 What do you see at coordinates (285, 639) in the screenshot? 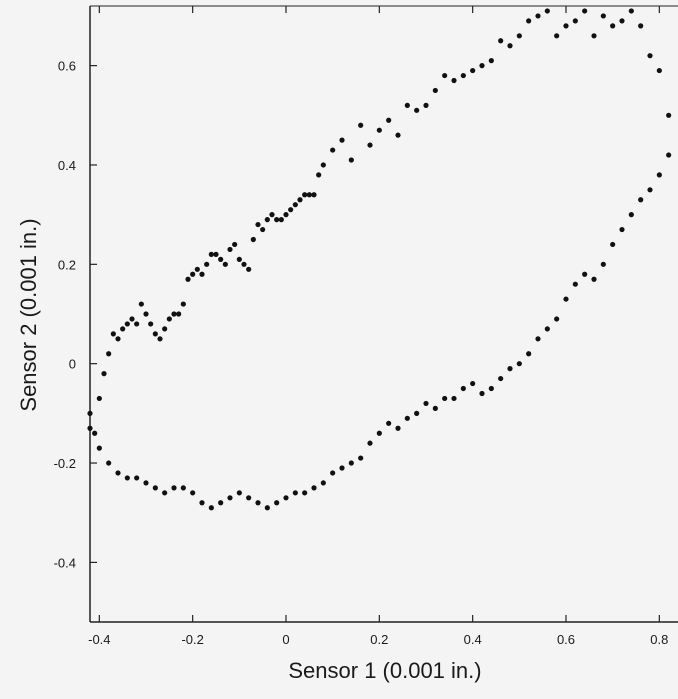
I see `x-tick-label: 0` at bounding box center [285, 639].